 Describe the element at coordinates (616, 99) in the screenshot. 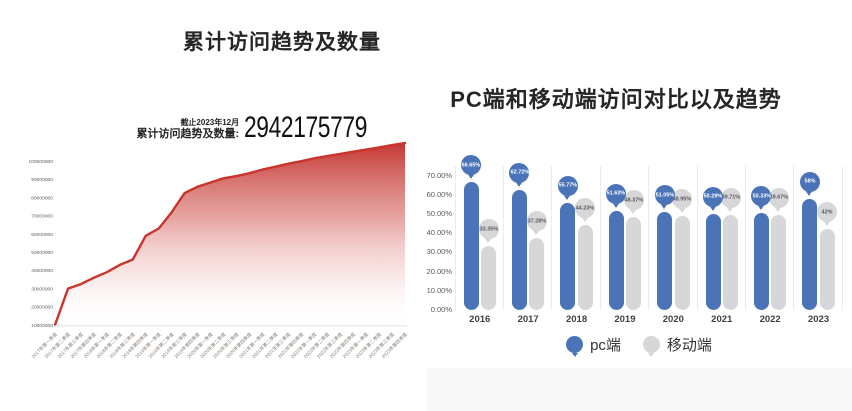

I see `right-chart-title: PC端和移动端访问对比以及趋势` at that location.